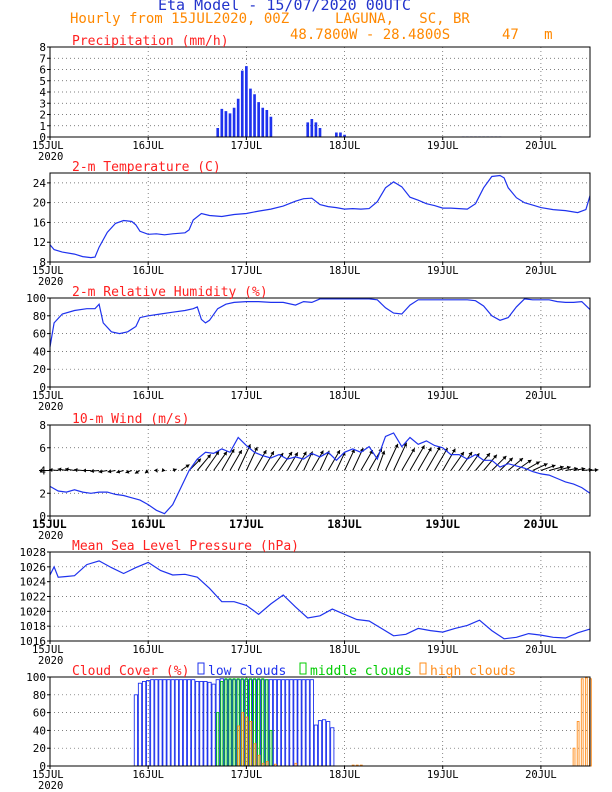 The image size is (612, 792). I want to click on y-tick-label: 100, so click(36, 298).